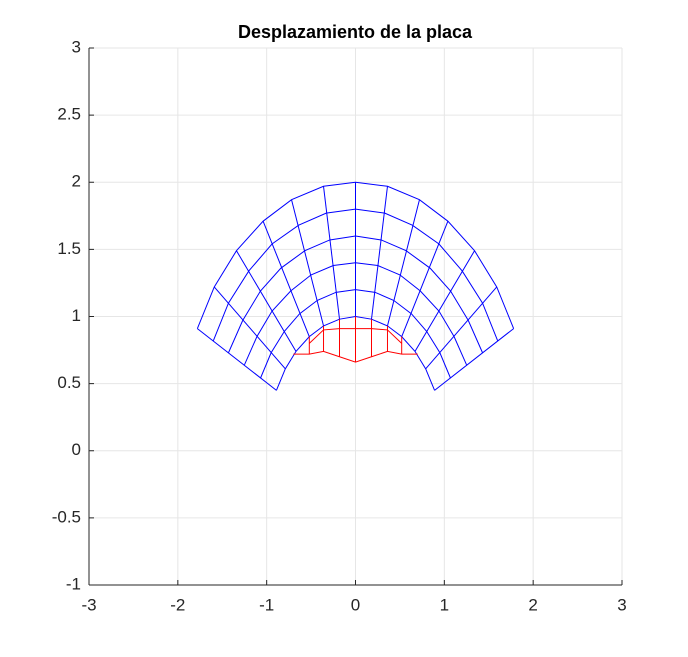  Describe the element at coordinates (76, 46) in the screenshot. I see `y-tick-label: 3` at that location.